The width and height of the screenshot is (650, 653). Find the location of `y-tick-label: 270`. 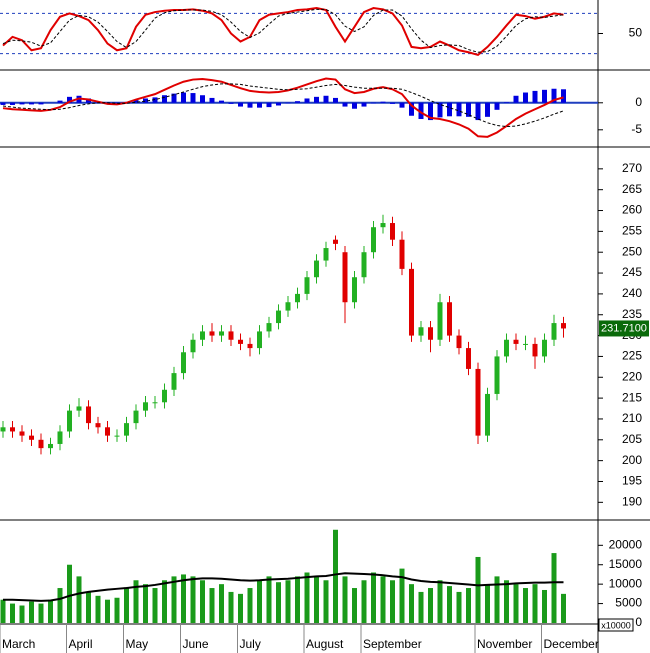

y-tick-label: 270 is located at coordinates (632, 168).